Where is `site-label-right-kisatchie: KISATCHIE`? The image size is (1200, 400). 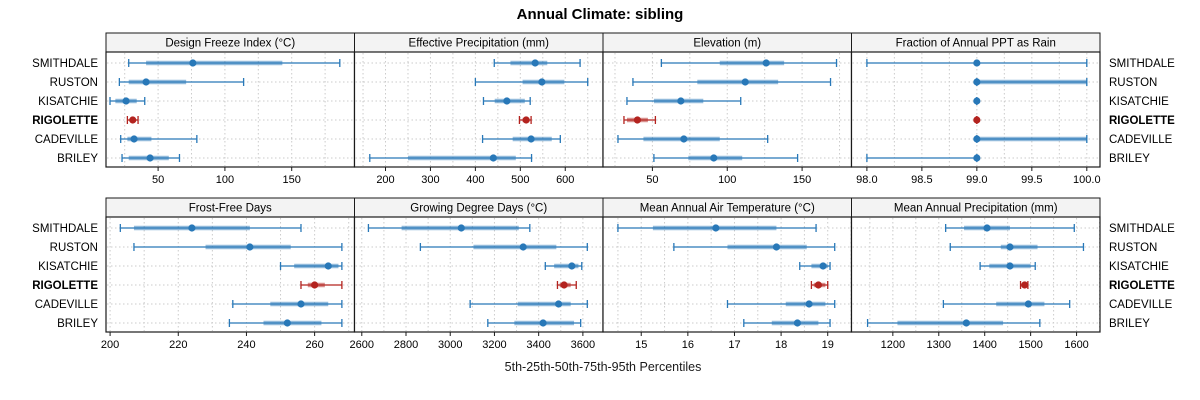 site-label-right-kisatchie: KISATCHIE is located at coordinates (1139, 102).